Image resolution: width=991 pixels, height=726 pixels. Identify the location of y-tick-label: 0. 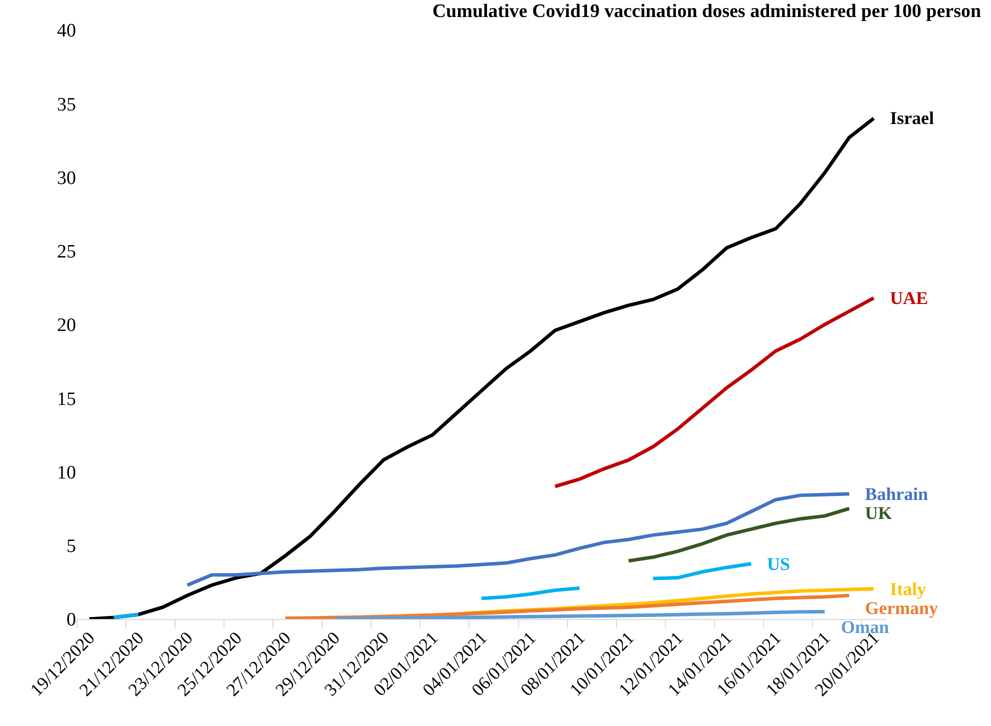
(71, 620).